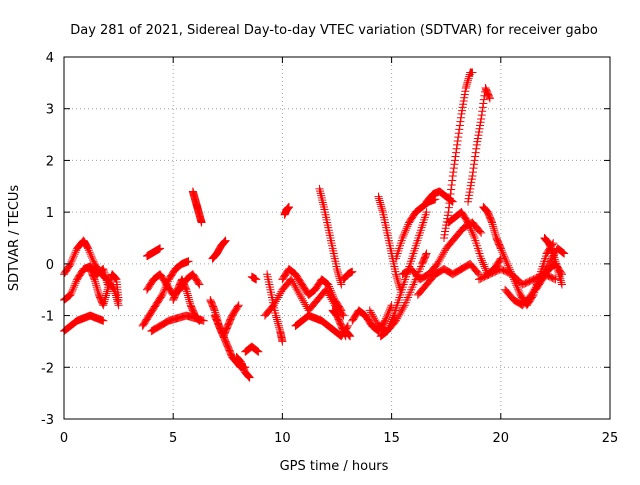  What do you see at coordinates (286, 210) in the screenshot?
I see `series-arc18` at bounding box center [286, 210].